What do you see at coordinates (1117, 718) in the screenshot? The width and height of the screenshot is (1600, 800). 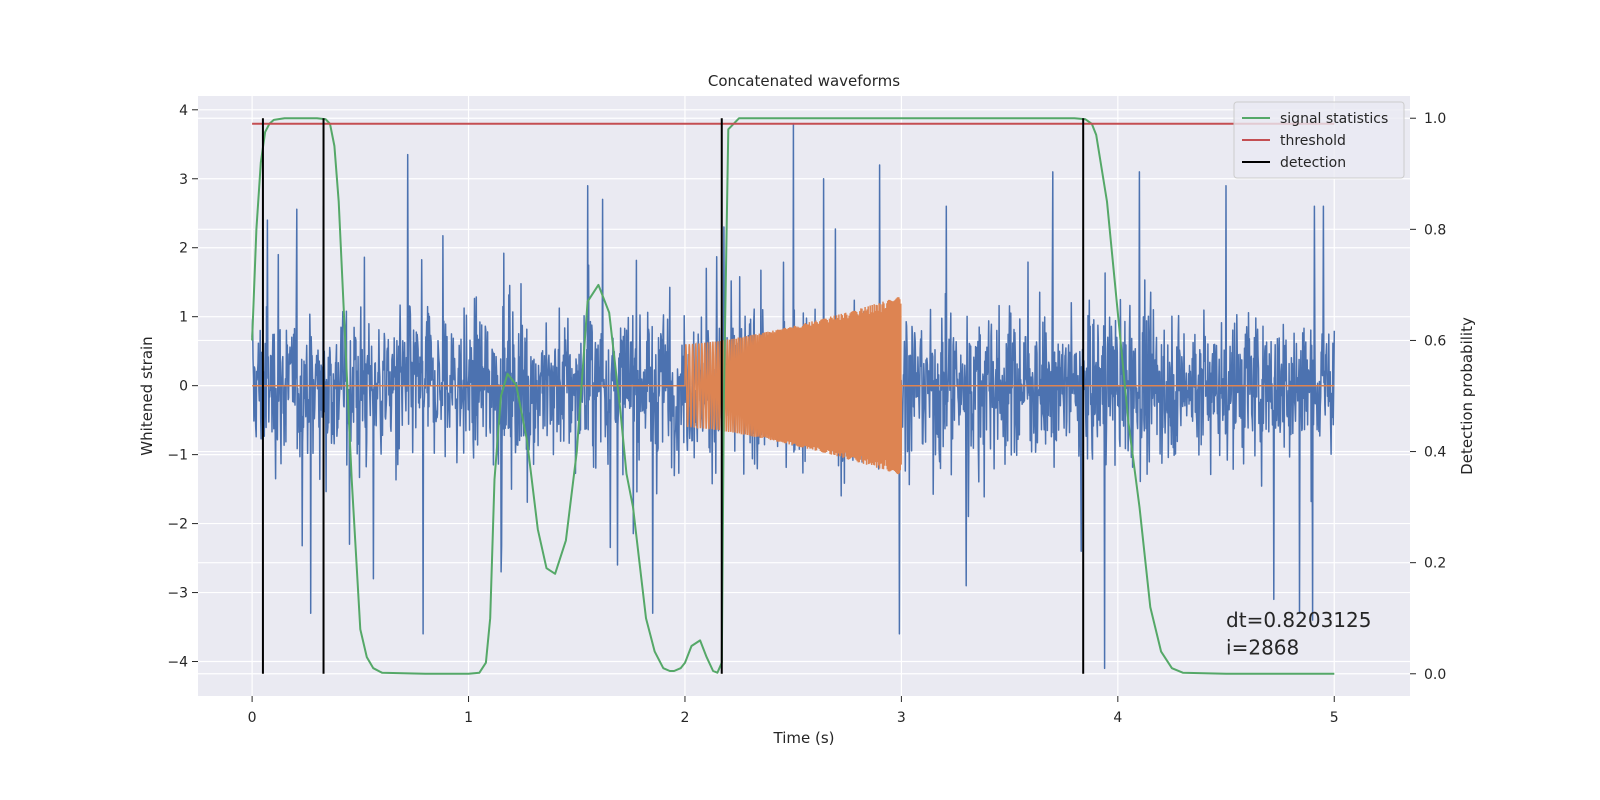 I see `x-tick-label: 4` at bounding box center [1117, 718].